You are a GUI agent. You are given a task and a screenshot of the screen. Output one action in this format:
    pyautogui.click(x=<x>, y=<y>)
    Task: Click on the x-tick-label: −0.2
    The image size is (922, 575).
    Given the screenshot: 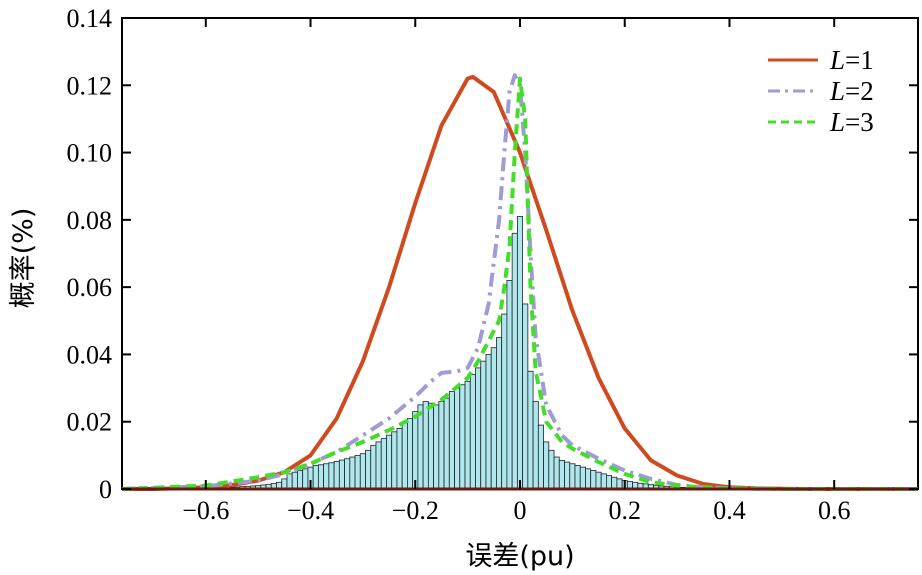 What is the action you would take?
    pyautogui.click(x=415, y=510)
    